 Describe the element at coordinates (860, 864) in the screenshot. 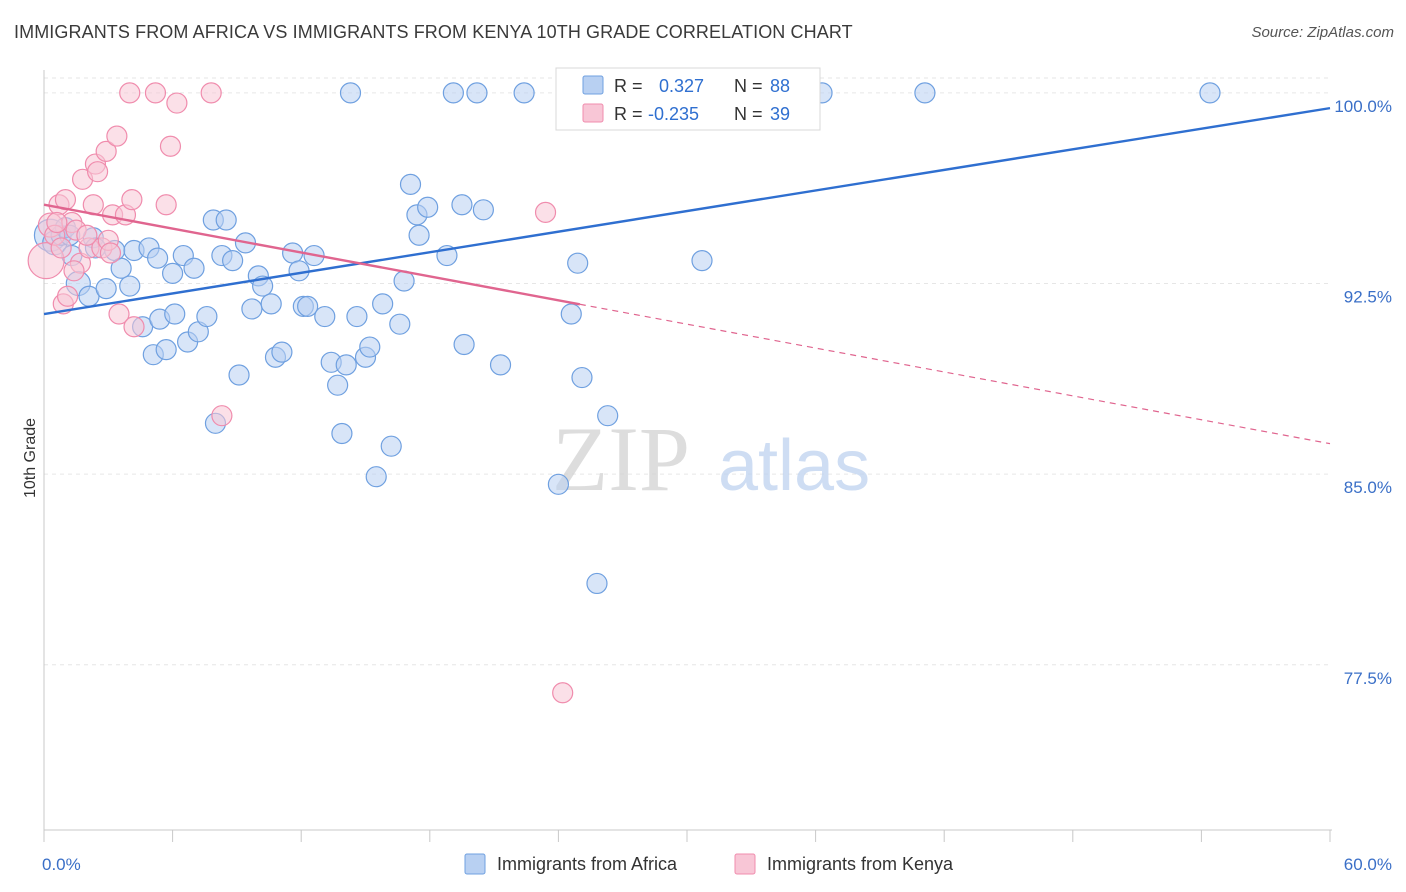

I see `legend-label-kenya: Immigrants from Kenya` at that location.